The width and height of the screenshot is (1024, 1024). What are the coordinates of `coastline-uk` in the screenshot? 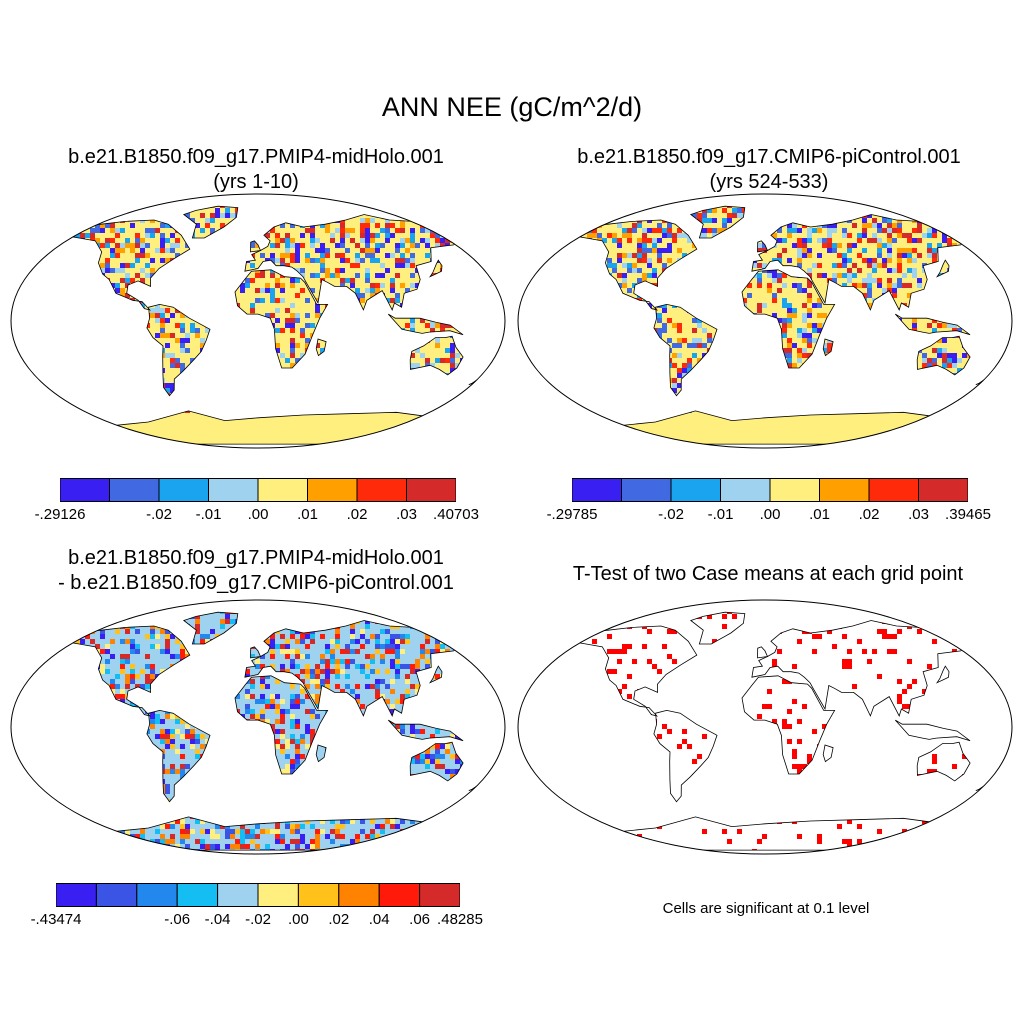 It's located at (256, 246).